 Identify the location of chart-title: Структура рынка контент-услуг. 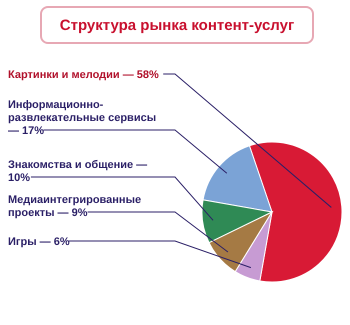
(177, 25).